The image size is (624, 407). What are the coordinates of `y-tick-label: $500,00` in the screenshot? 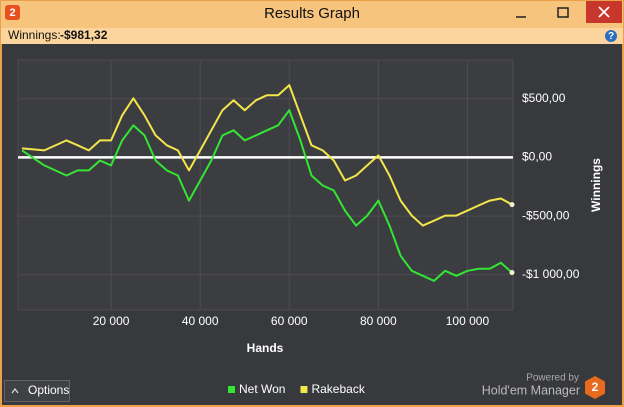 It's located at (544, 98).